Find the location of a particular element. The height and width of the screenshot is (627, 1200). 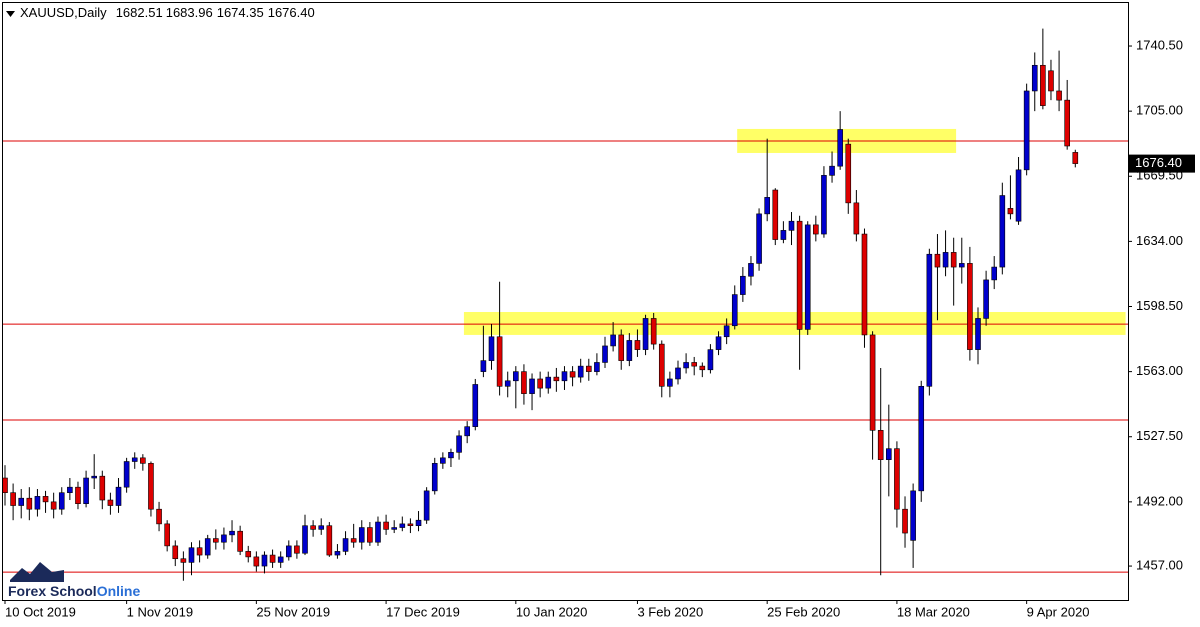

x-tick-label: 3 Feb 2020 is located at coordinates (670, 611).